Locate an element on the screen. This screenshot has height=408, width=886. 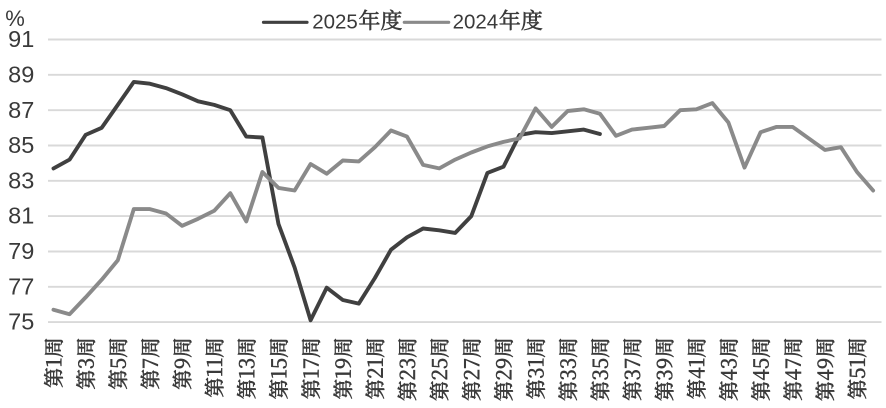
svg-text: 2024 is located at coordinates (476, 21).